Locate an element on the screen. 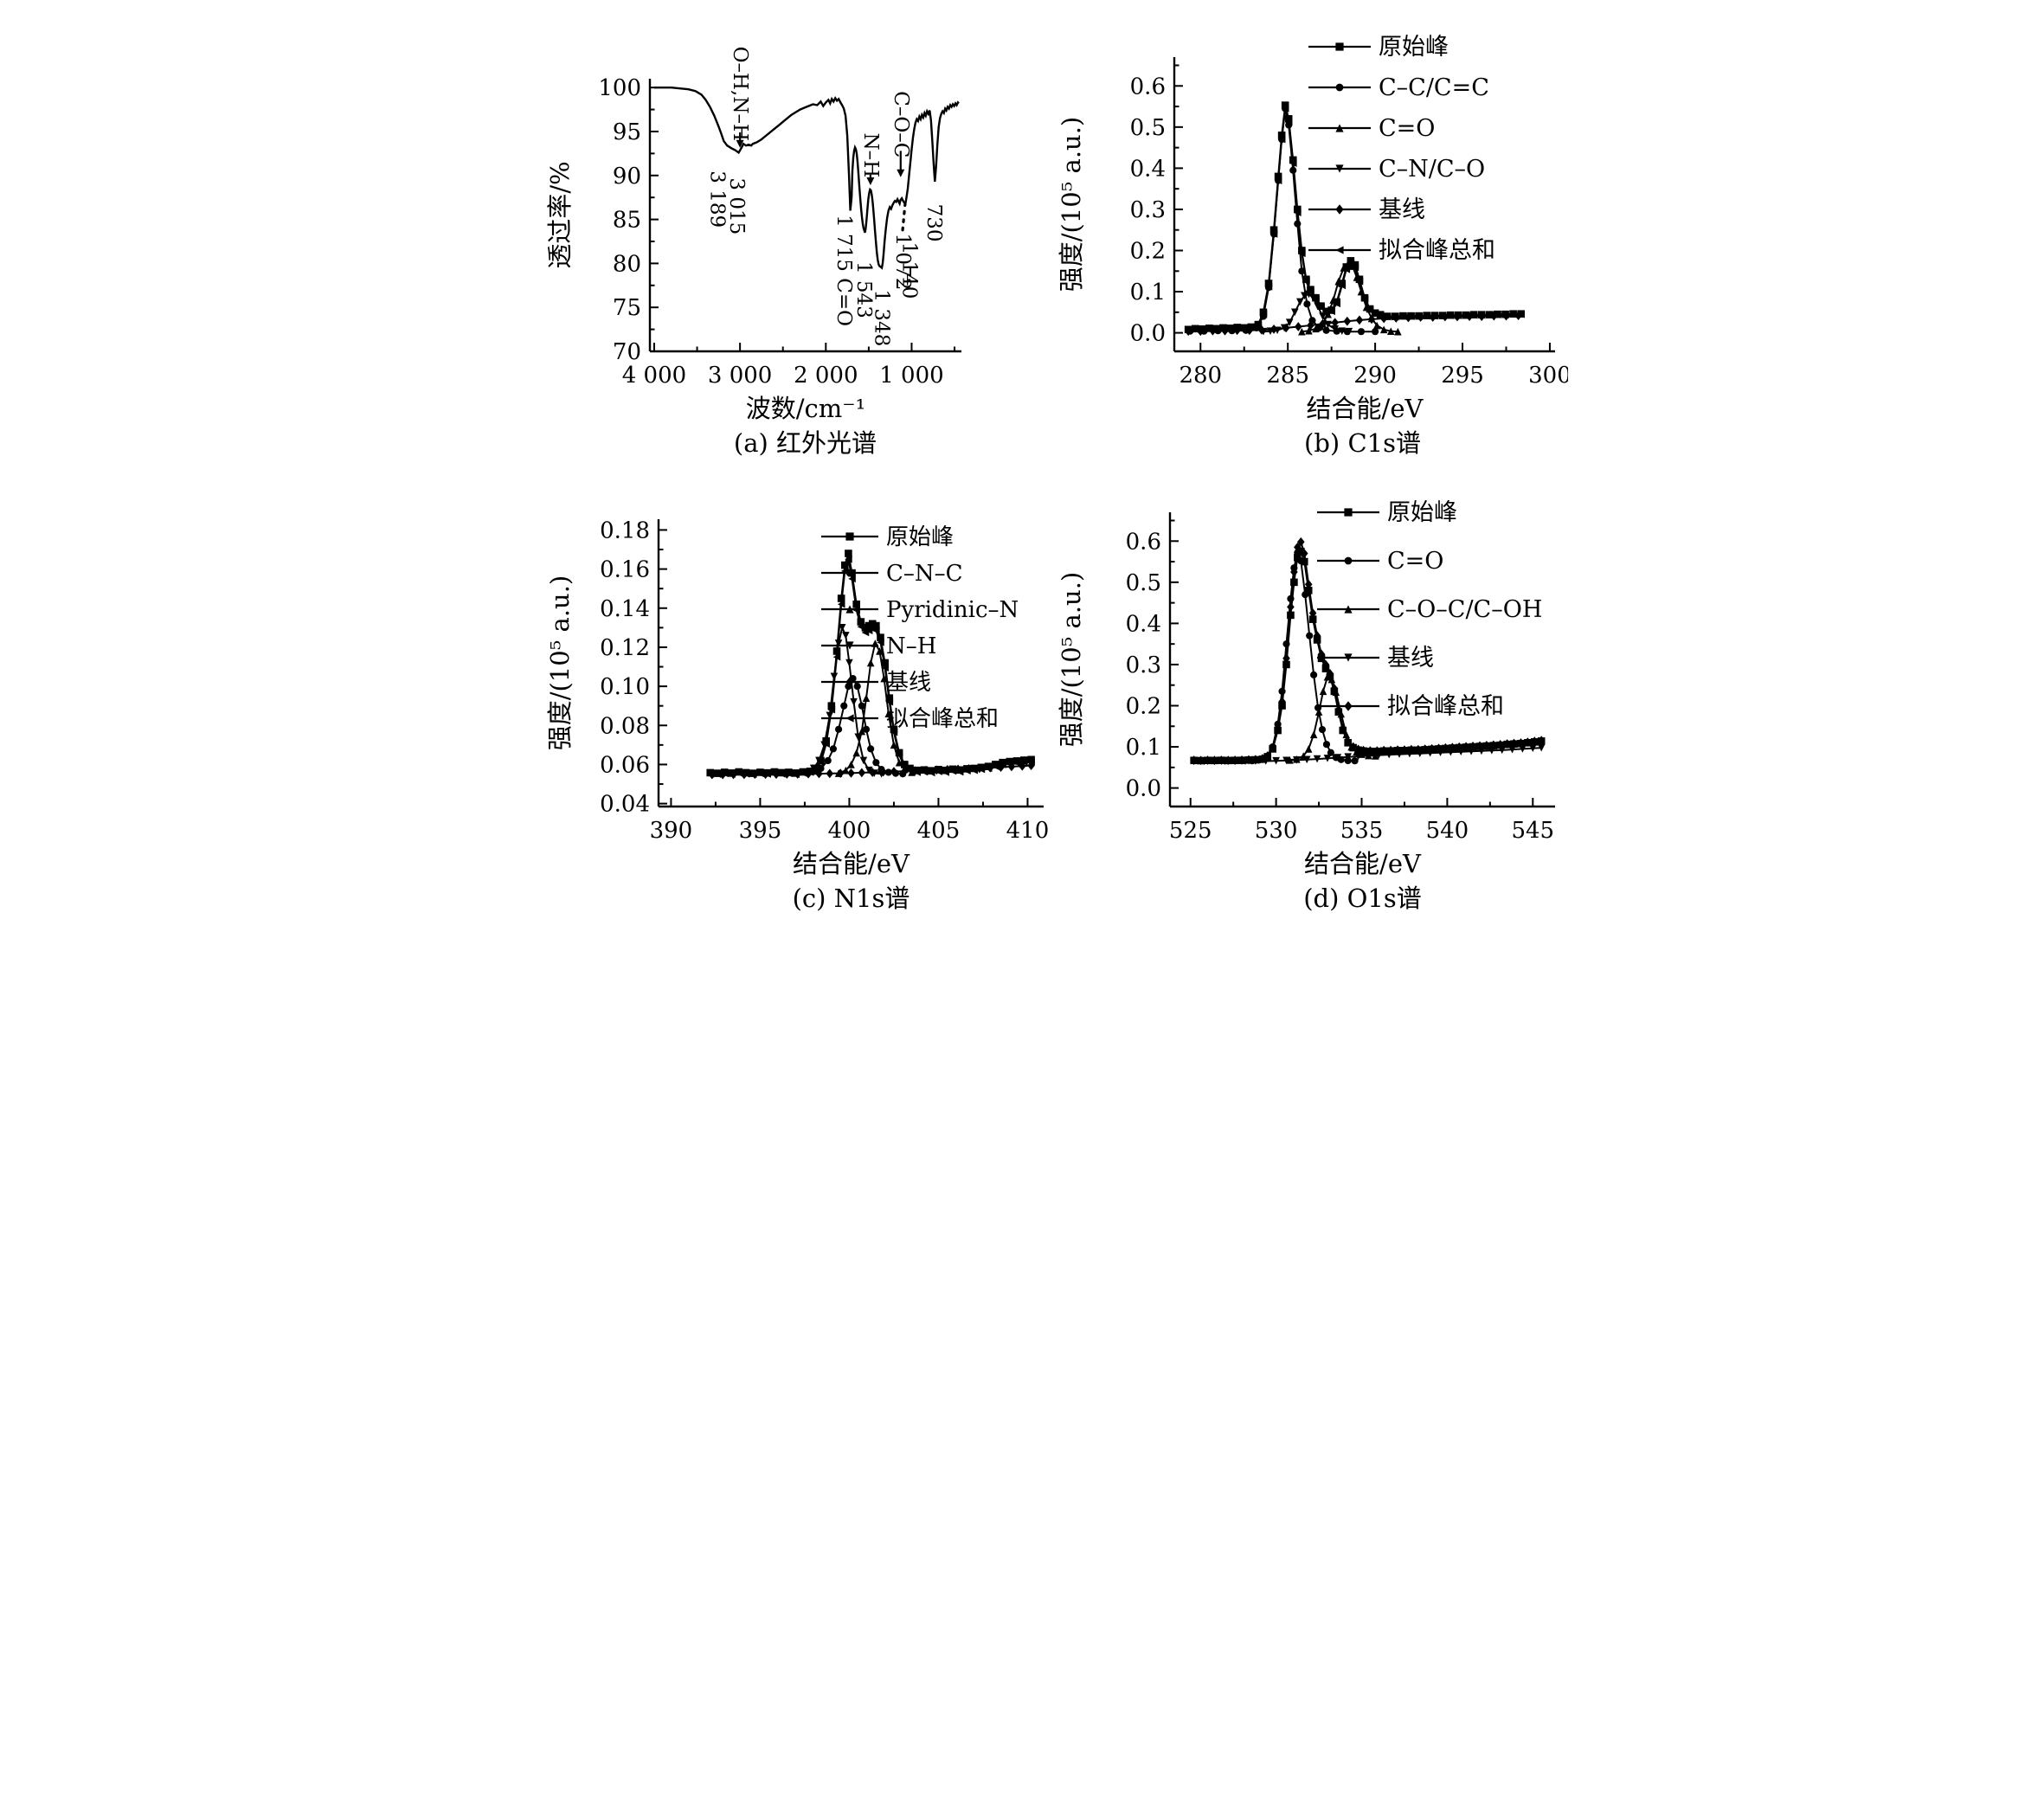  svg-text: 0.10 is located at coordinates (625, 687).